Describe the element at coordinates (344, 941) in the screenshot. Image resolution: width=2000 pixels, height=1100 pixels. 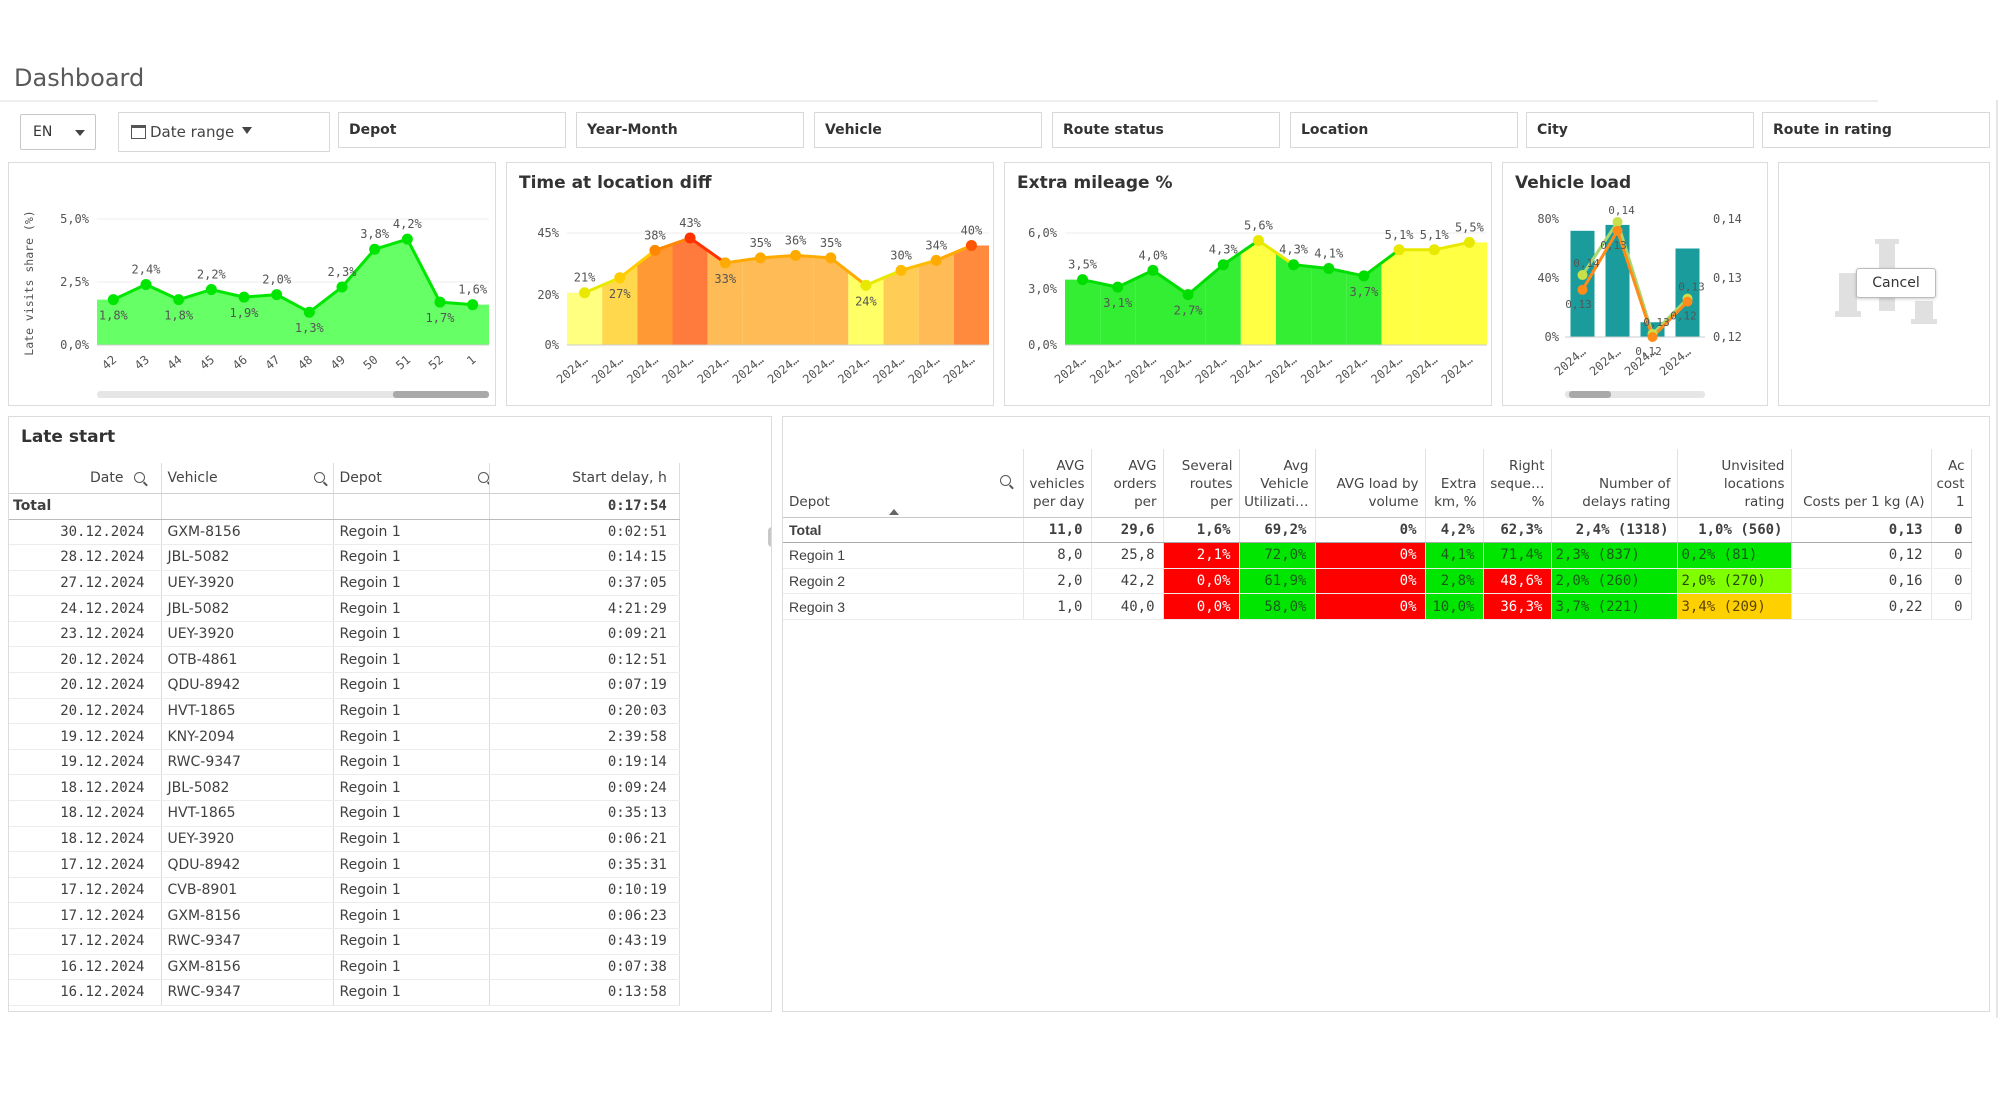
I see `table-row: 17.12.2024 RWC-9347 Regoin 1 0:43:19` at that location.